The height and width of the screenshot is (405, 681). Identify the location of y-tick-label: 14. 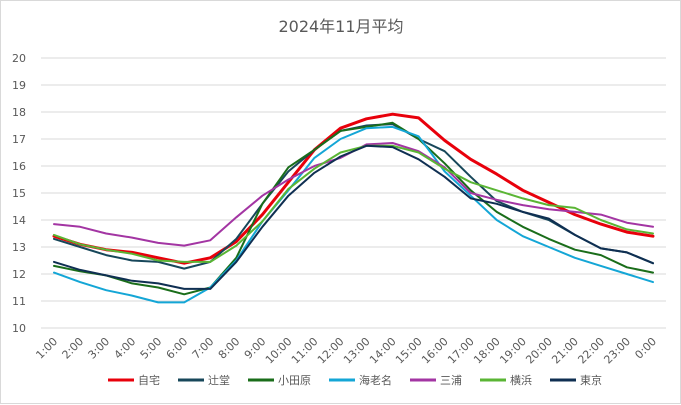
(19, 220).